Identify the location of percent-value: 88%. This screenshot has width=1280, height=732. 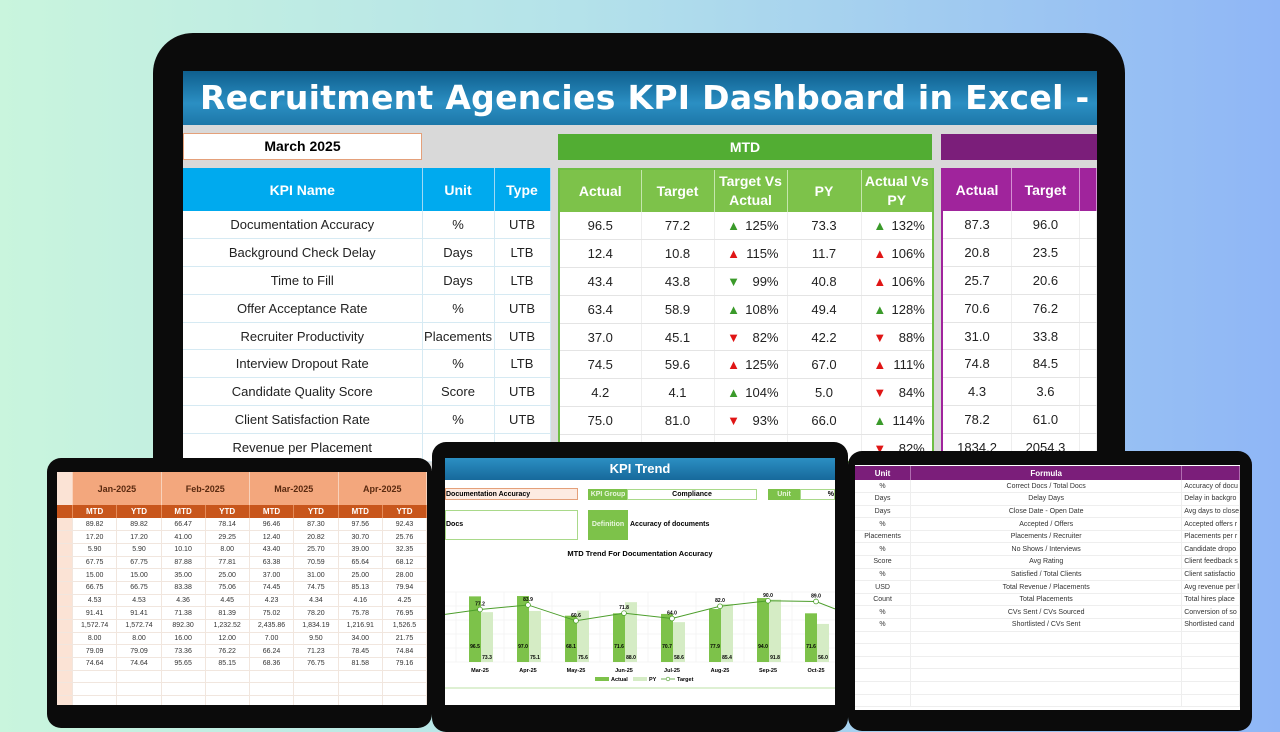
(911, 337).